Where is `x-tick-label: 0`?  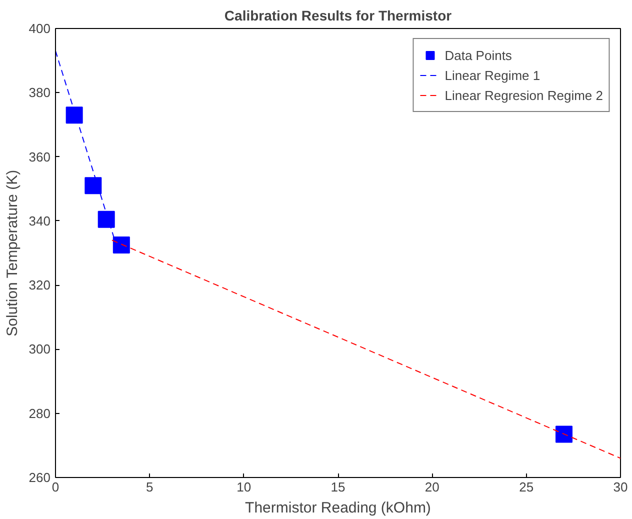 x-tick-label: 0 is located at coordinates (56, 487).